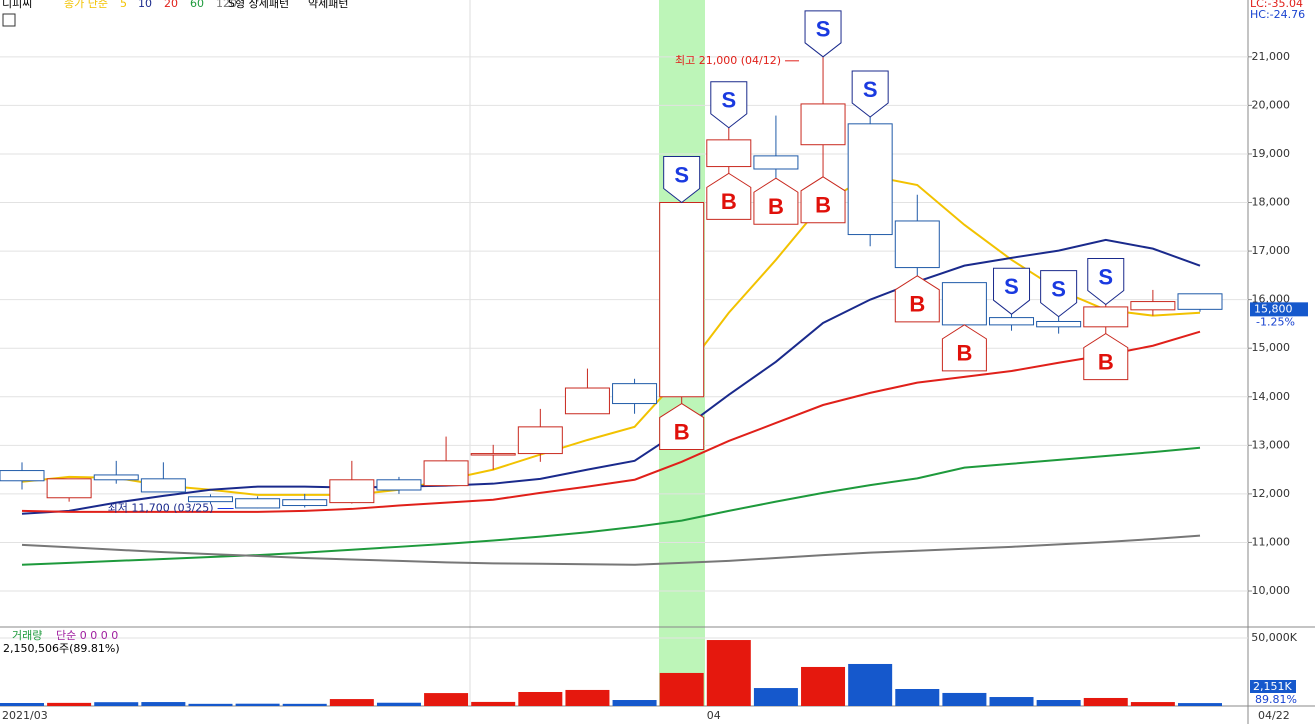 This screenshot has width=1315, height=724. I want to click on low-note: 최저 11,700 (03/25), so click(161, 507).